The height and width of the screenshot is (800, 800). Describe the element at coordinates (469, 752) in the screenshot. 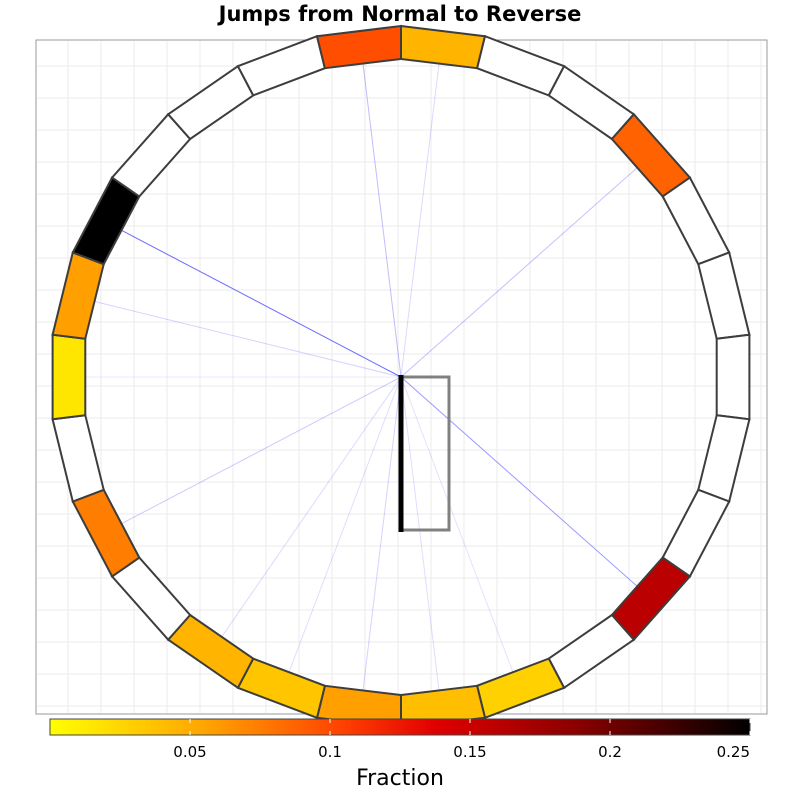

I see `colorbar-tick-label: 0.15` at that location.